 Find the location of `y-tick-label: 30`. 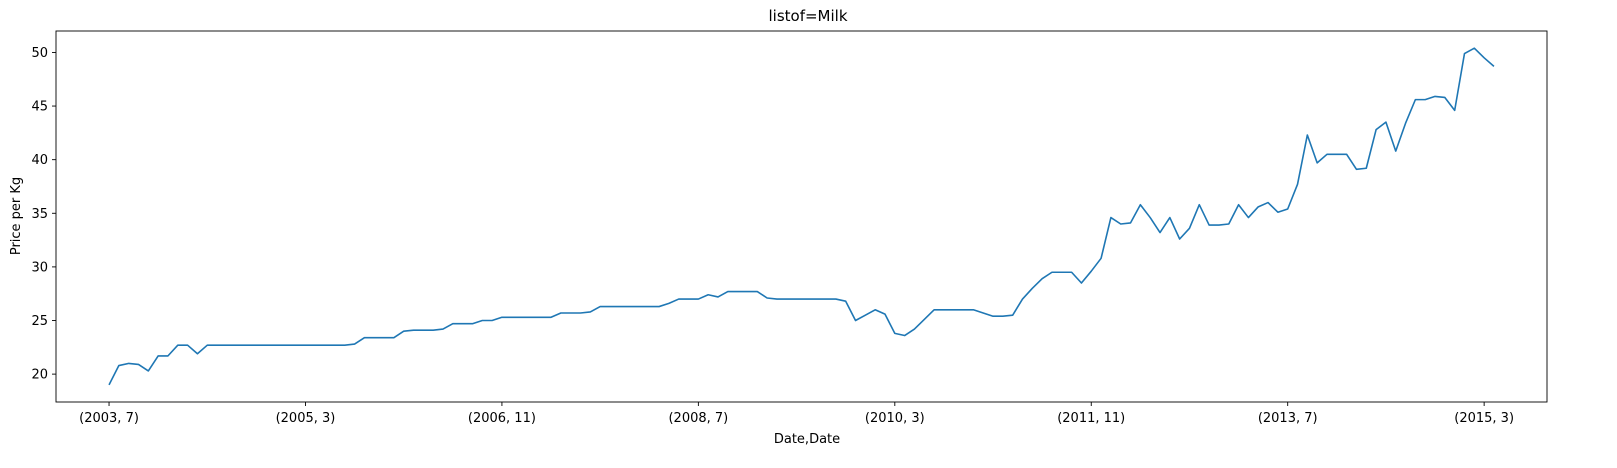

y-tick-label: 30 is located at coordinates (39, 267).